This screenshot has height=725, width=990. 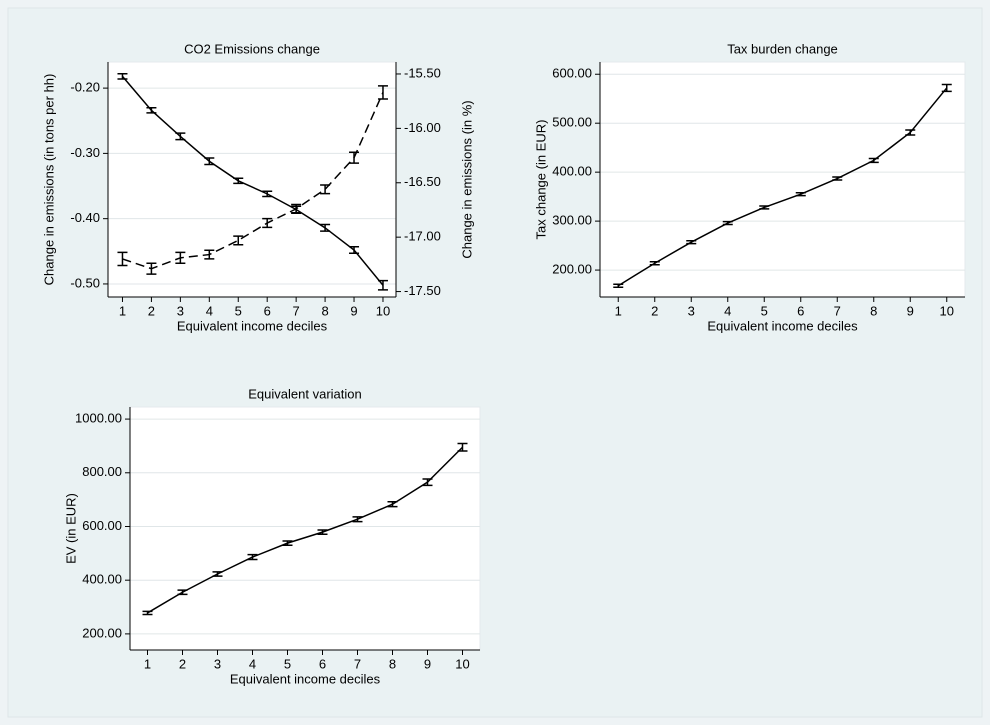 I want to click on y-tick-label: 300.00, so click(x=572, y=220).